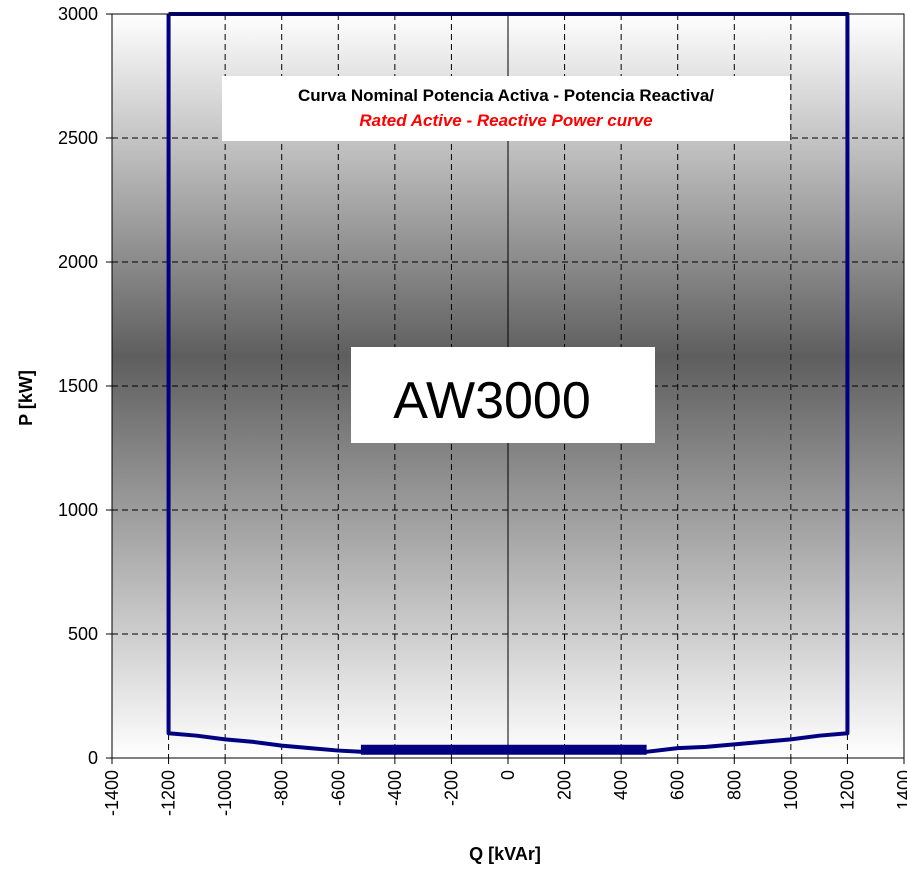 This screenshot has height=881, width=907. What do you see at coordinates (338, 788) in the screenshot?
I see `x-tick-label: -600` at bounding box center [338, 788].